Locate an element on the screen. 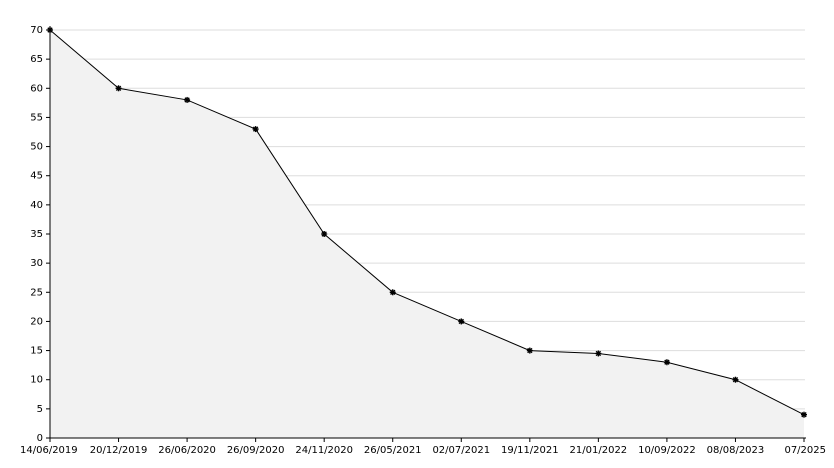 This screenshot has width=834, height=468. y-tick-label: 45 is located at coordinates (36, 176).